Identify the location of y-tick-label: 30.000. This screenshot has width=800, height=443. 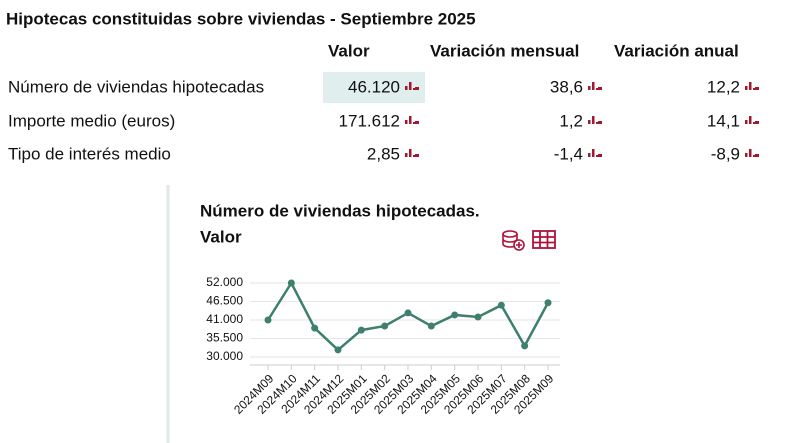
(224, 356).